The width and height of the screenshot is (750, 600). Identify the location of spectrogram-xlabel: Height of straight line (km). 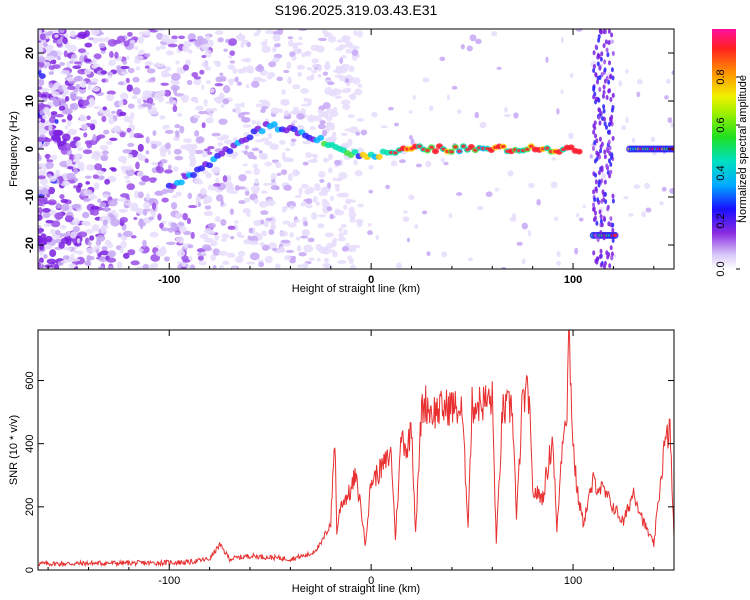
(356, 289).